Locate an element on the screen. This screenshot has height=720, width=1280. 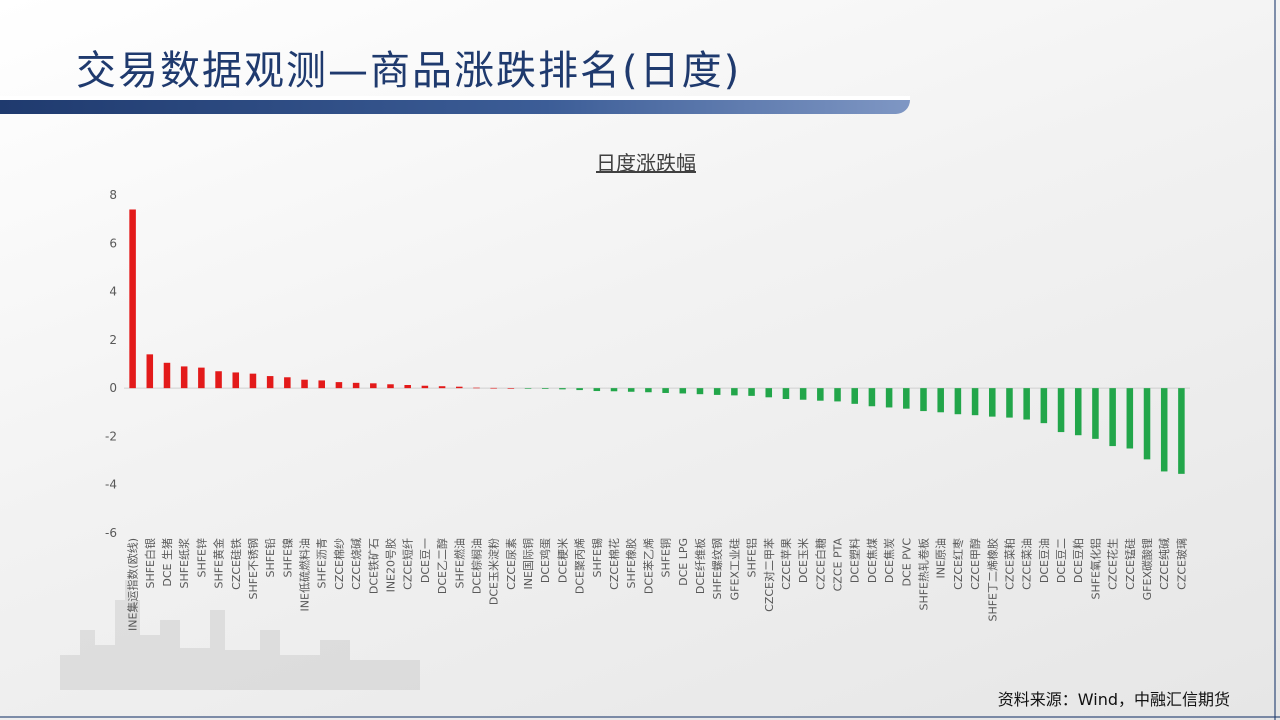
x-tick-label: SHFE铜 is located at coordinates (666, 558).